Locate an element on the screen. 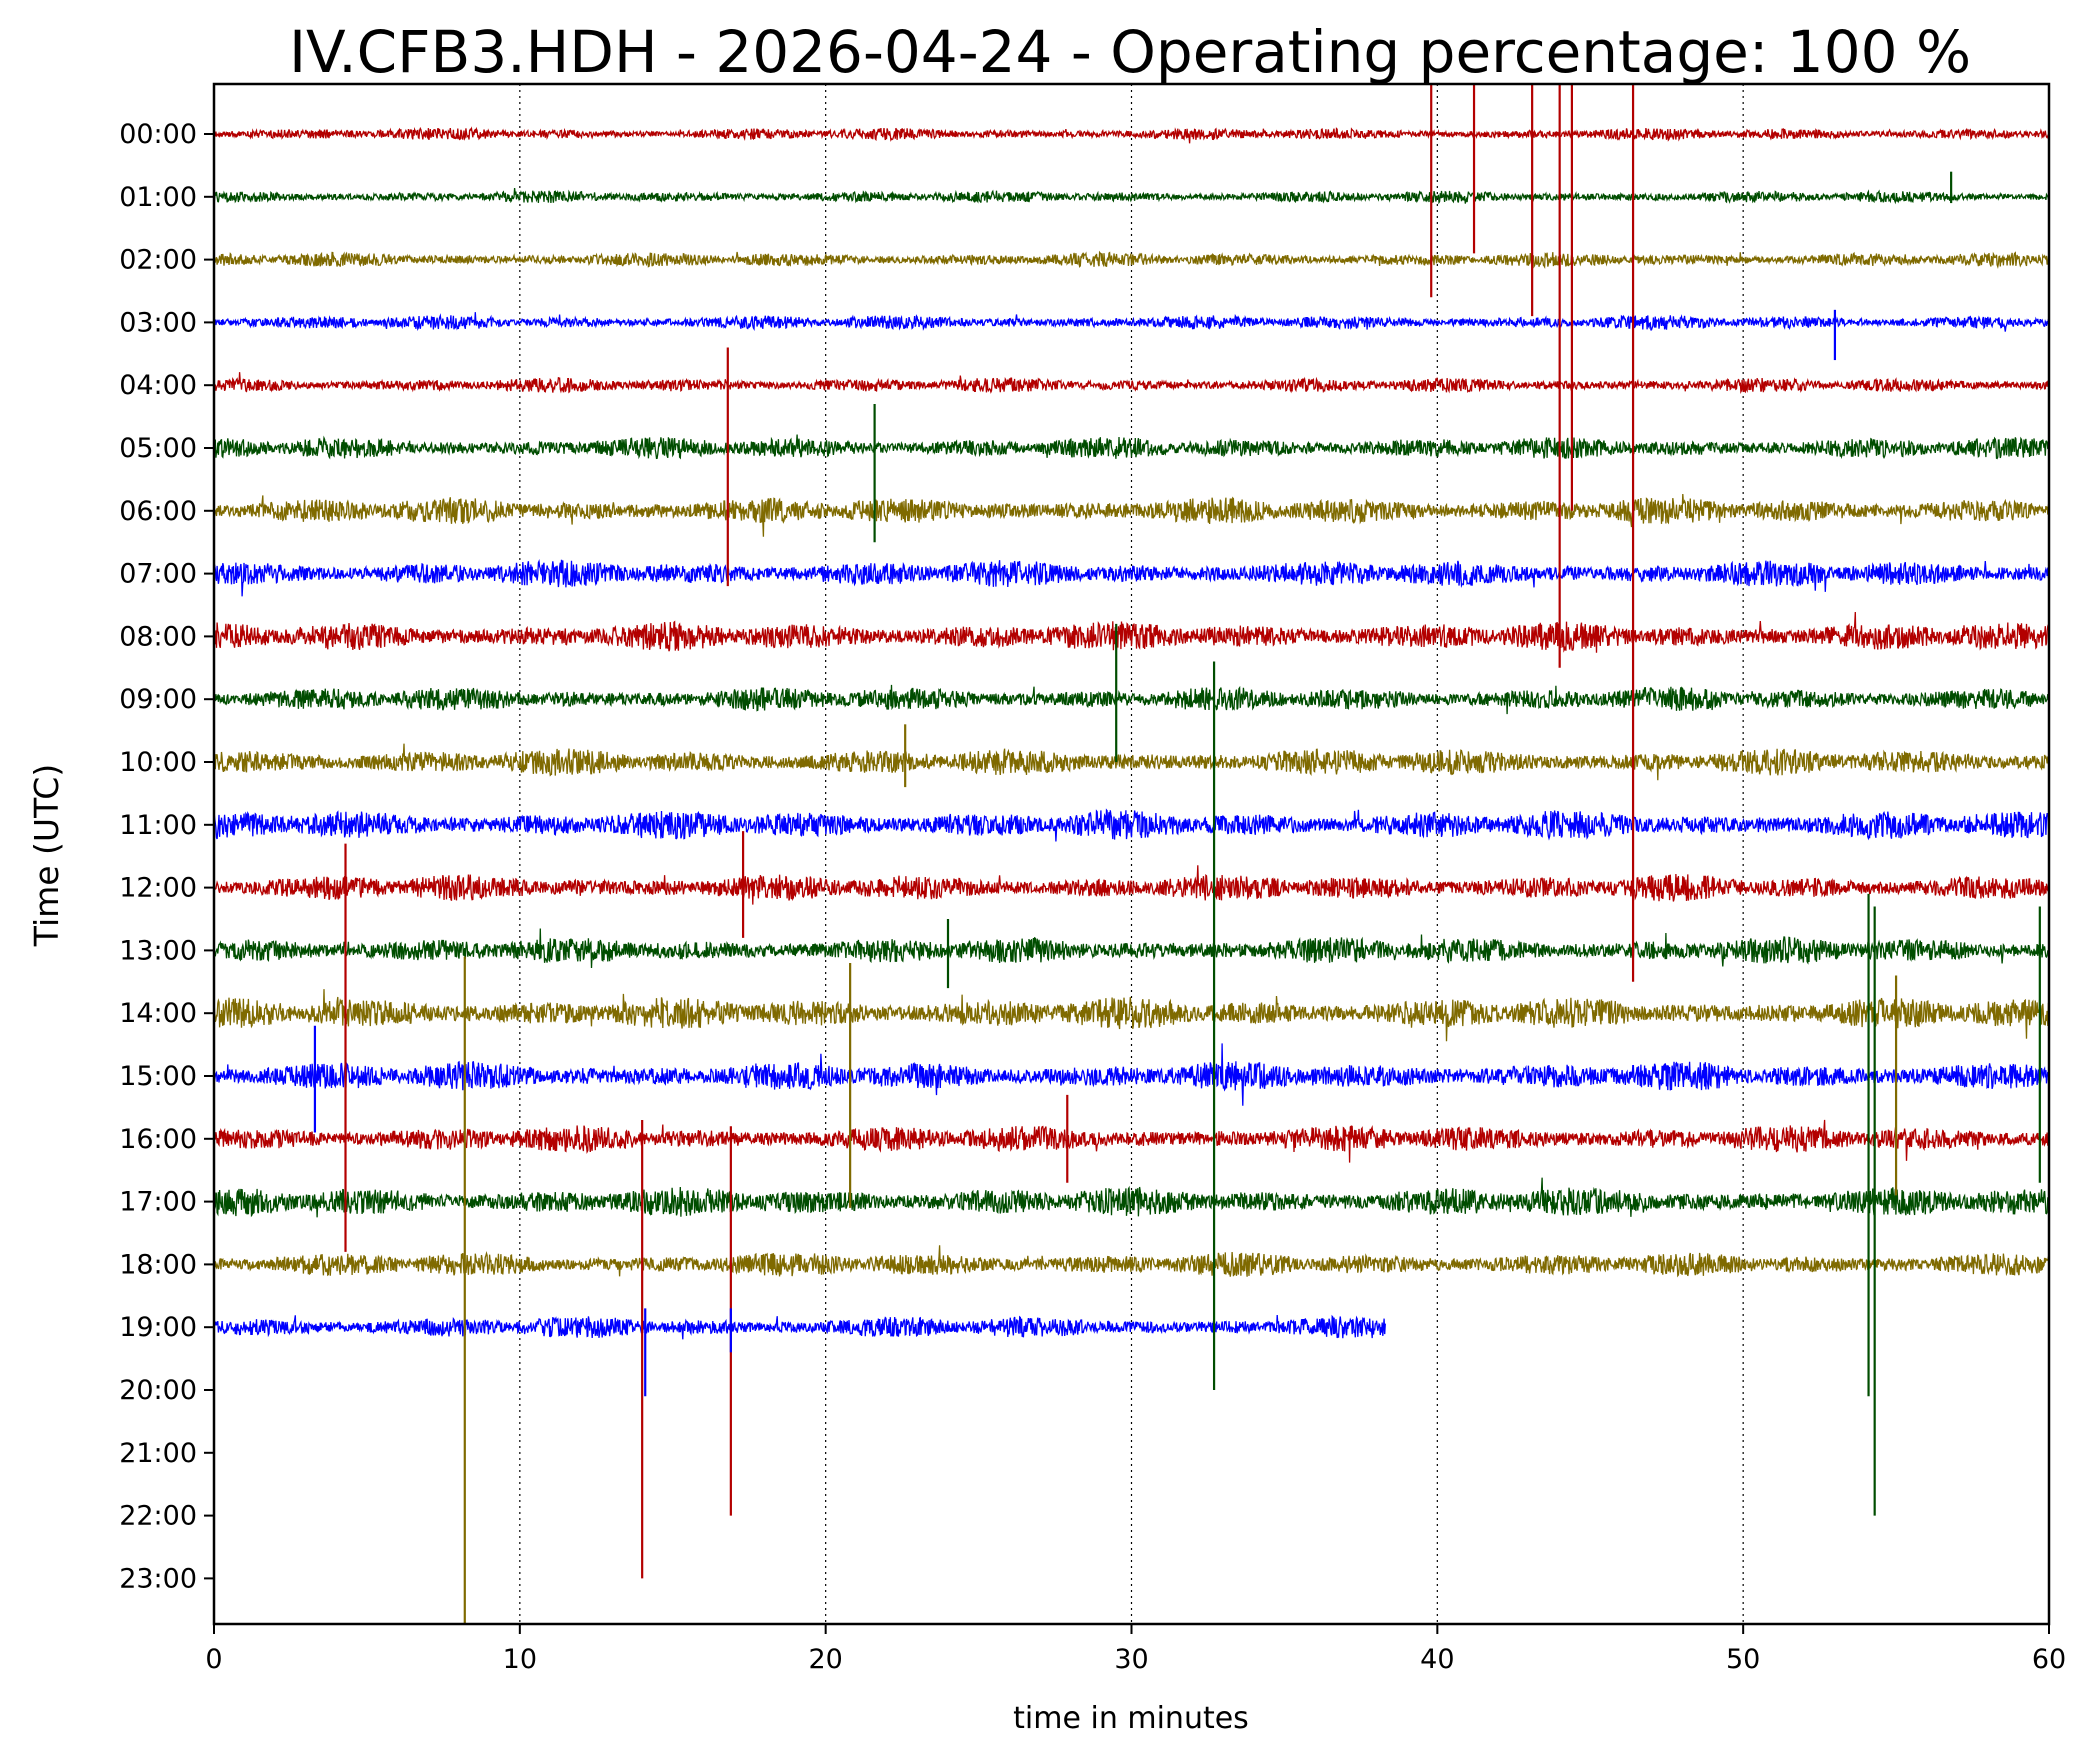 The width and height of the screenshot is (2087, 1755). x-tick-label: 30 is located at coordinates (1131, 1659).